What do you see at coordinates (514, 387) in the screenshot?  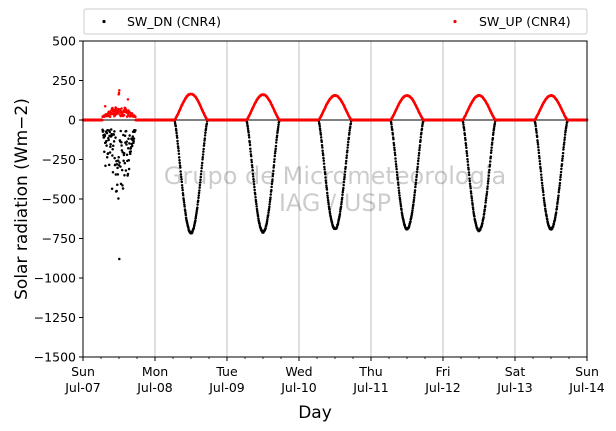 I see `x-tick-label-date: Jul-13` at bounding box center [514, 387].